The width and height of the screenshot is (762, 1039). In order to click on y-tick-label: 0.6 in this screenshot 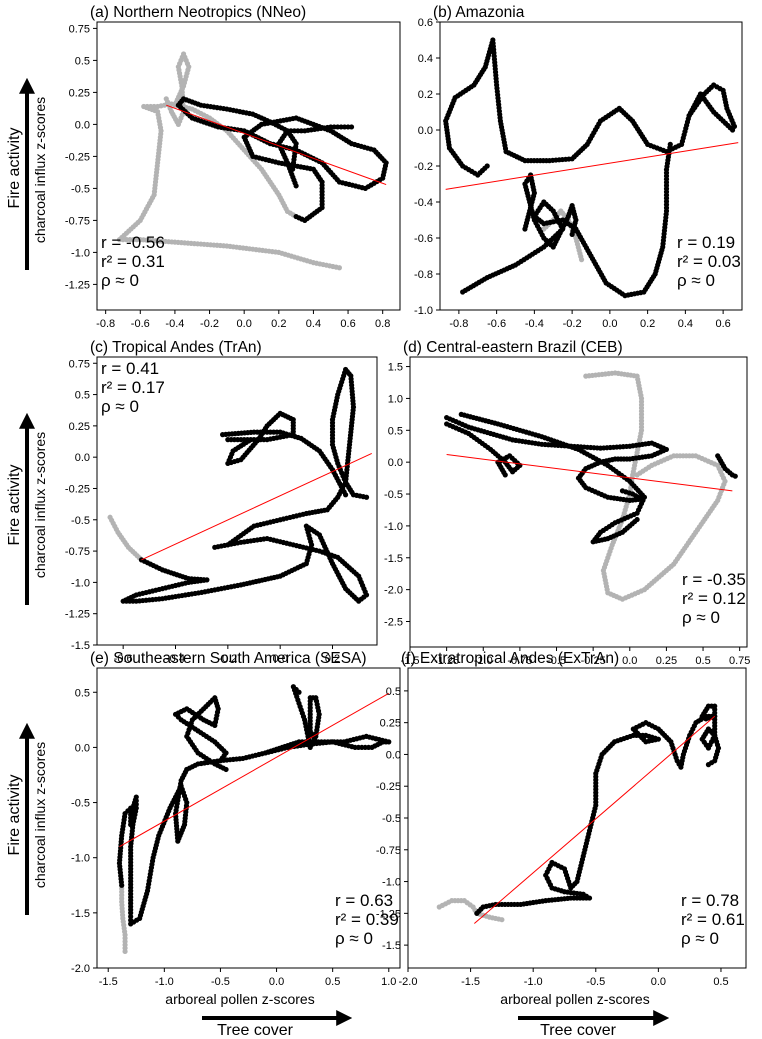, I will do `click(425, 23)`.